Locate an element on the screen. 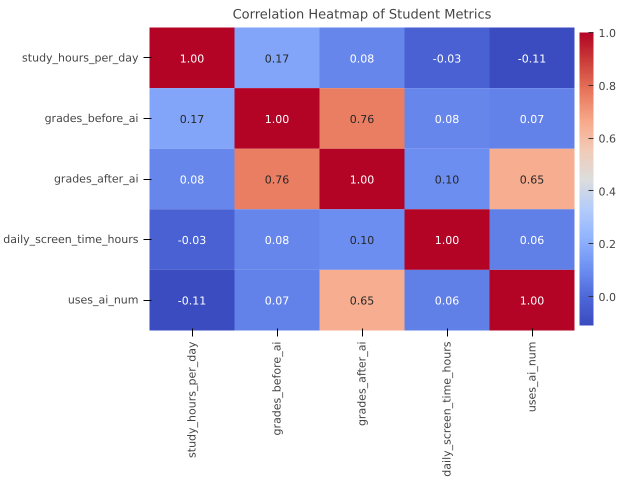 This screenshot has height=479, width=623. color-bar-label: 0.4 is located at coordinates (607, 191).